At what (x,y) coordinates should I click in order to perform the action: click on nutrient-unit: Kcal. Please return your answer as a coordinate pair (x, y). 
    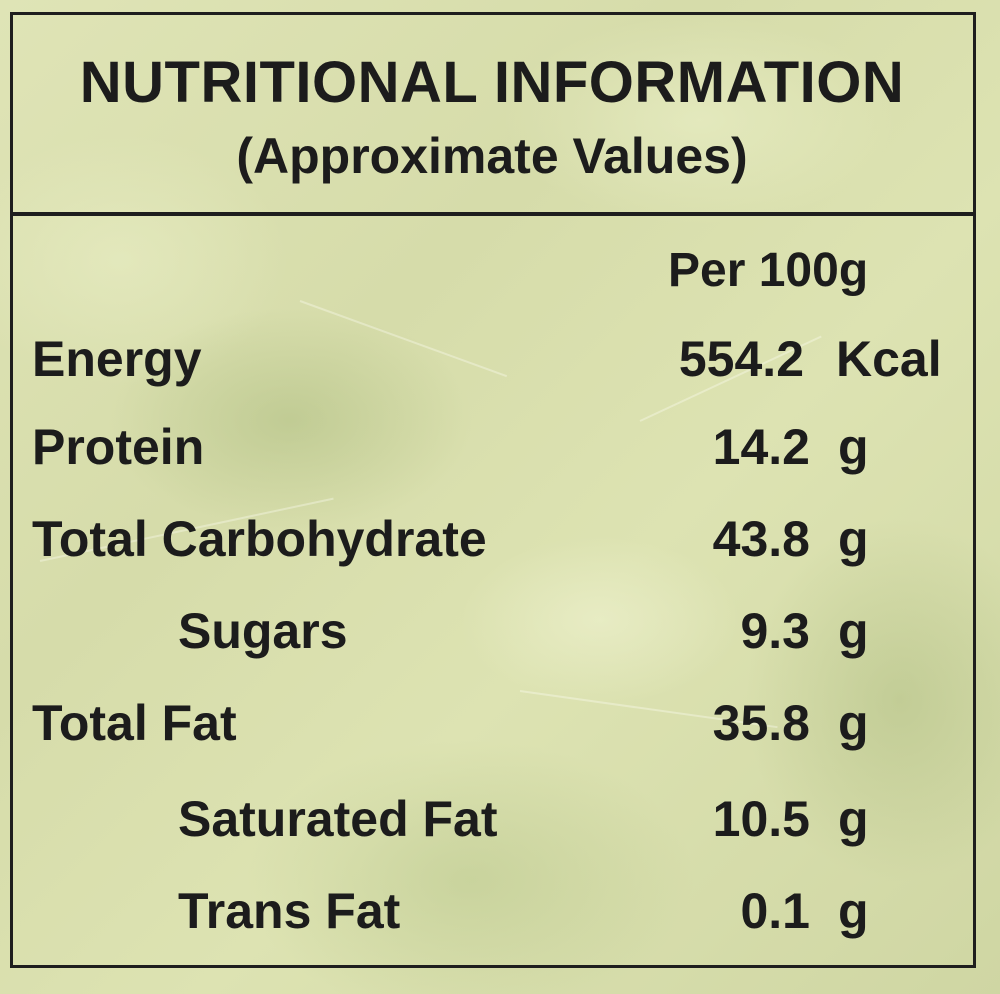
    Looking at the image, I should click on (889, 359).